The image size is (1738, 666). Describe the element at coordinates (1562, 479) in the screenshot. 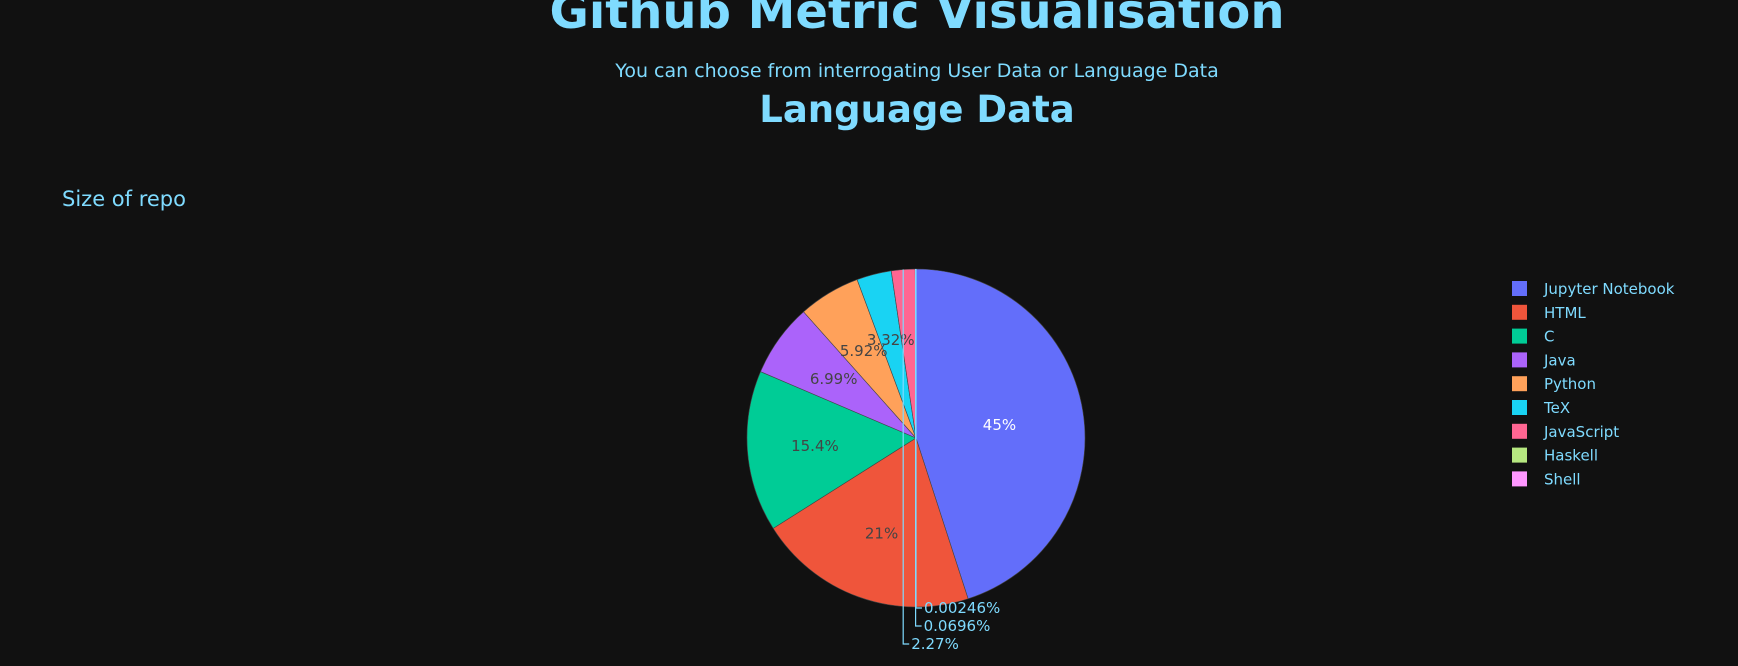

I see `legend-label: Shell` at that location.